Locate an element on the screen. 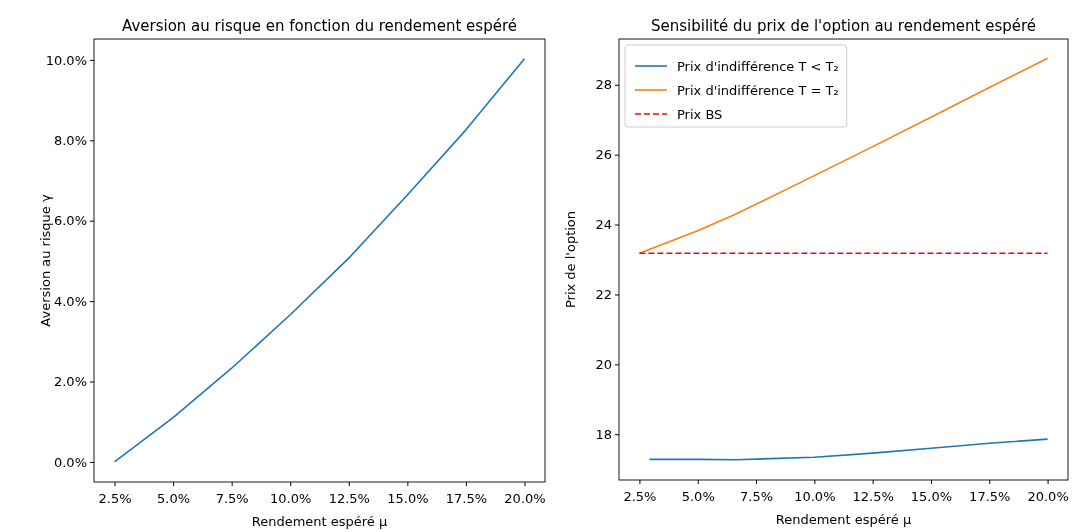  y-tick-label: 2.0% is located at coordinates (70, 382).